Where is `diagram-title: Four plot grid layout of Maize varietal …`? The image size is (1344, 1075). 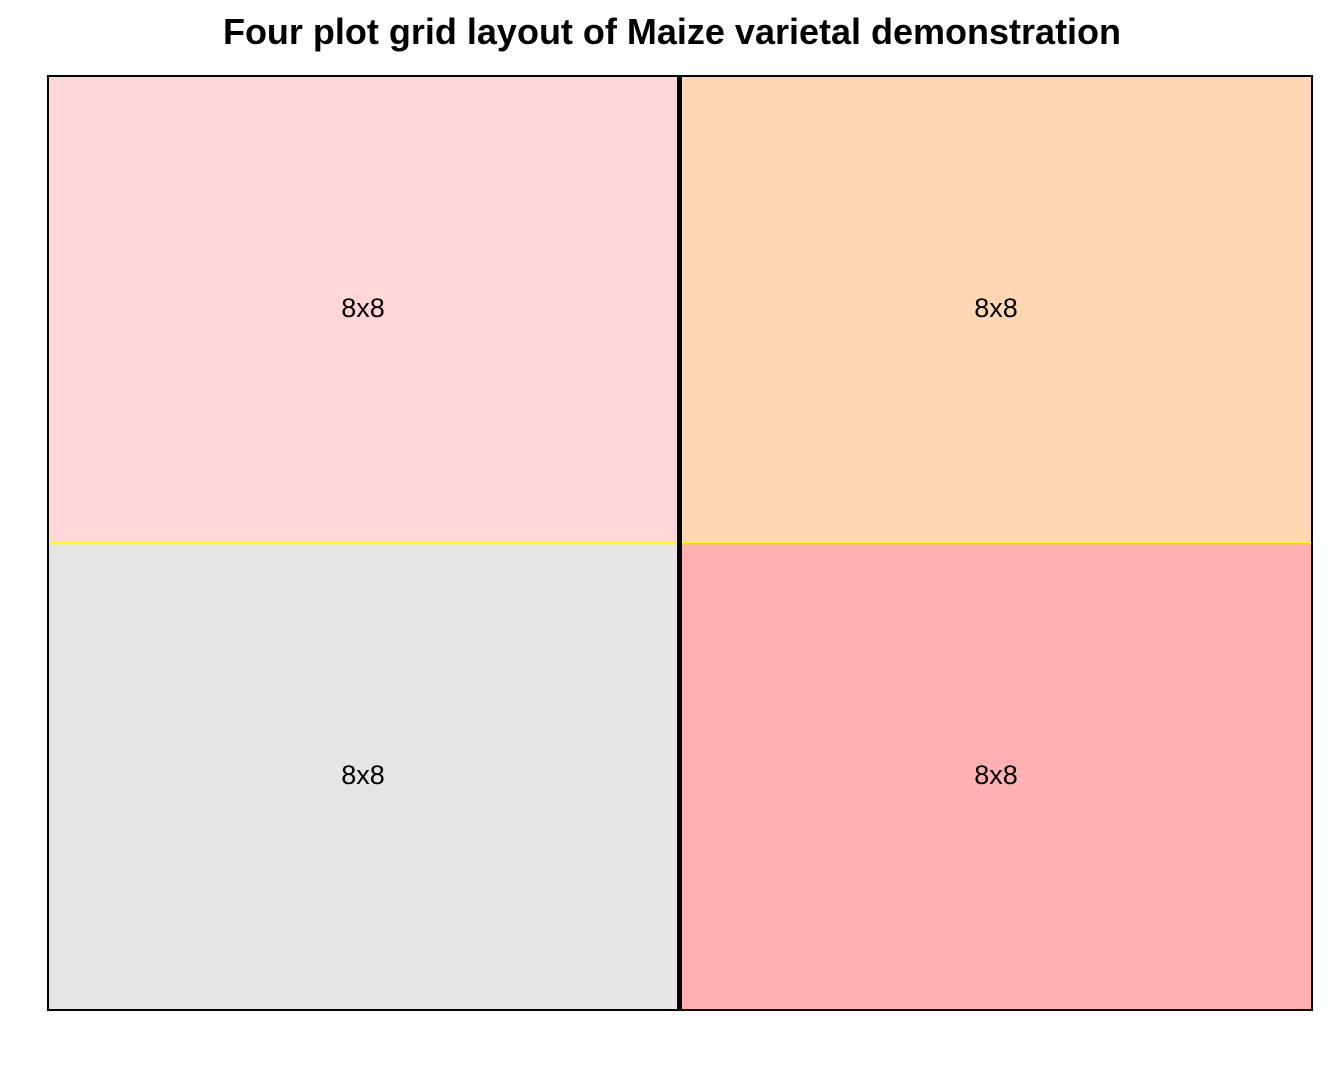
diagram-title: Four plot grid layout of Maize varietal … is located at coordinates (672, 31).